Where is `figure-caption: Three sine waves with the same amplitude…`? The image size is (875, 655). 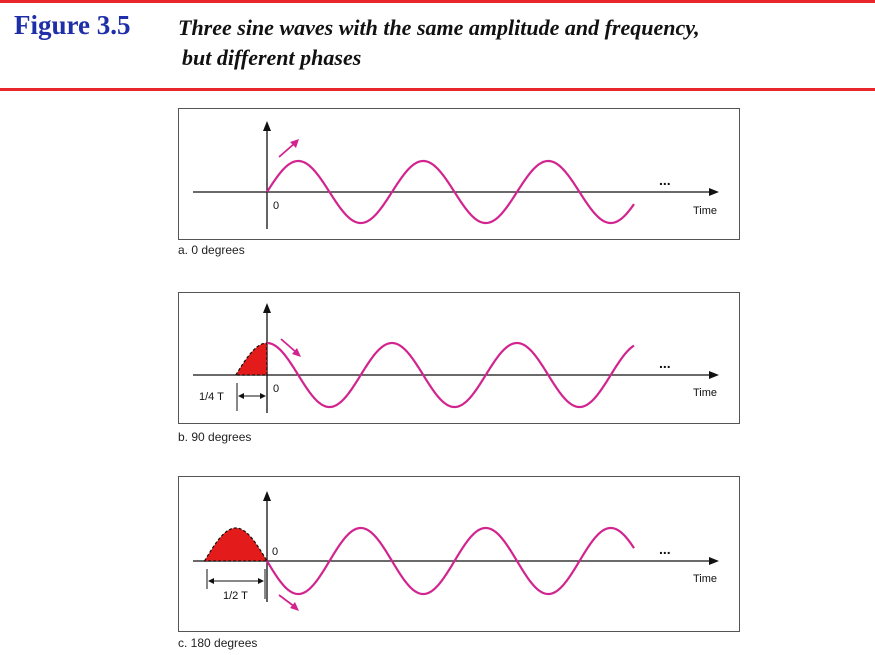 figure-caption: Three sine waves with the same amplitude… is located at coordinates (518, 43).